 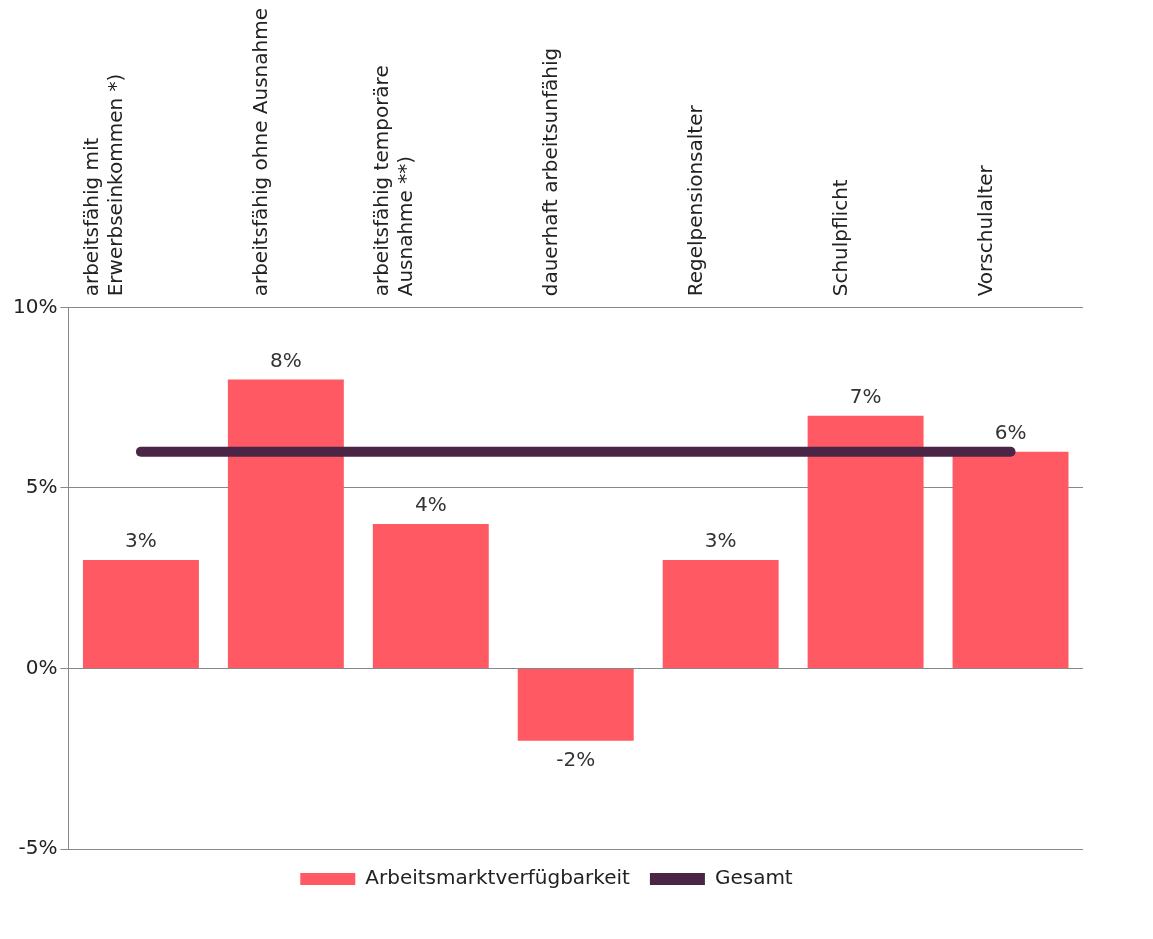 I want to click on data-label: -2%, so click(x=576, y=758).